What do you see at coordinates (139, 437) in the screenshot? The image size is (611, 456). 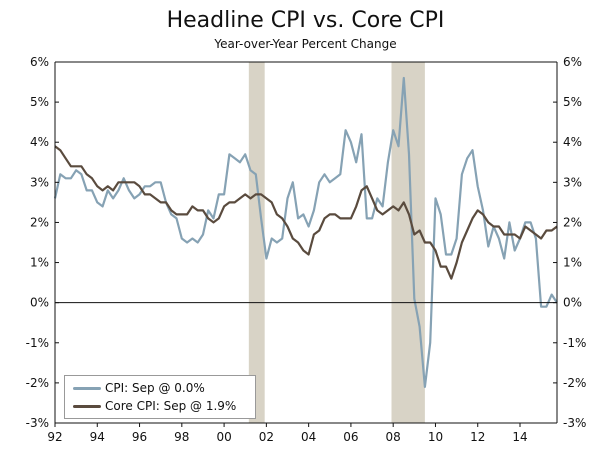 I see `x-tick-label: 96` at bounding box center [139, 437].